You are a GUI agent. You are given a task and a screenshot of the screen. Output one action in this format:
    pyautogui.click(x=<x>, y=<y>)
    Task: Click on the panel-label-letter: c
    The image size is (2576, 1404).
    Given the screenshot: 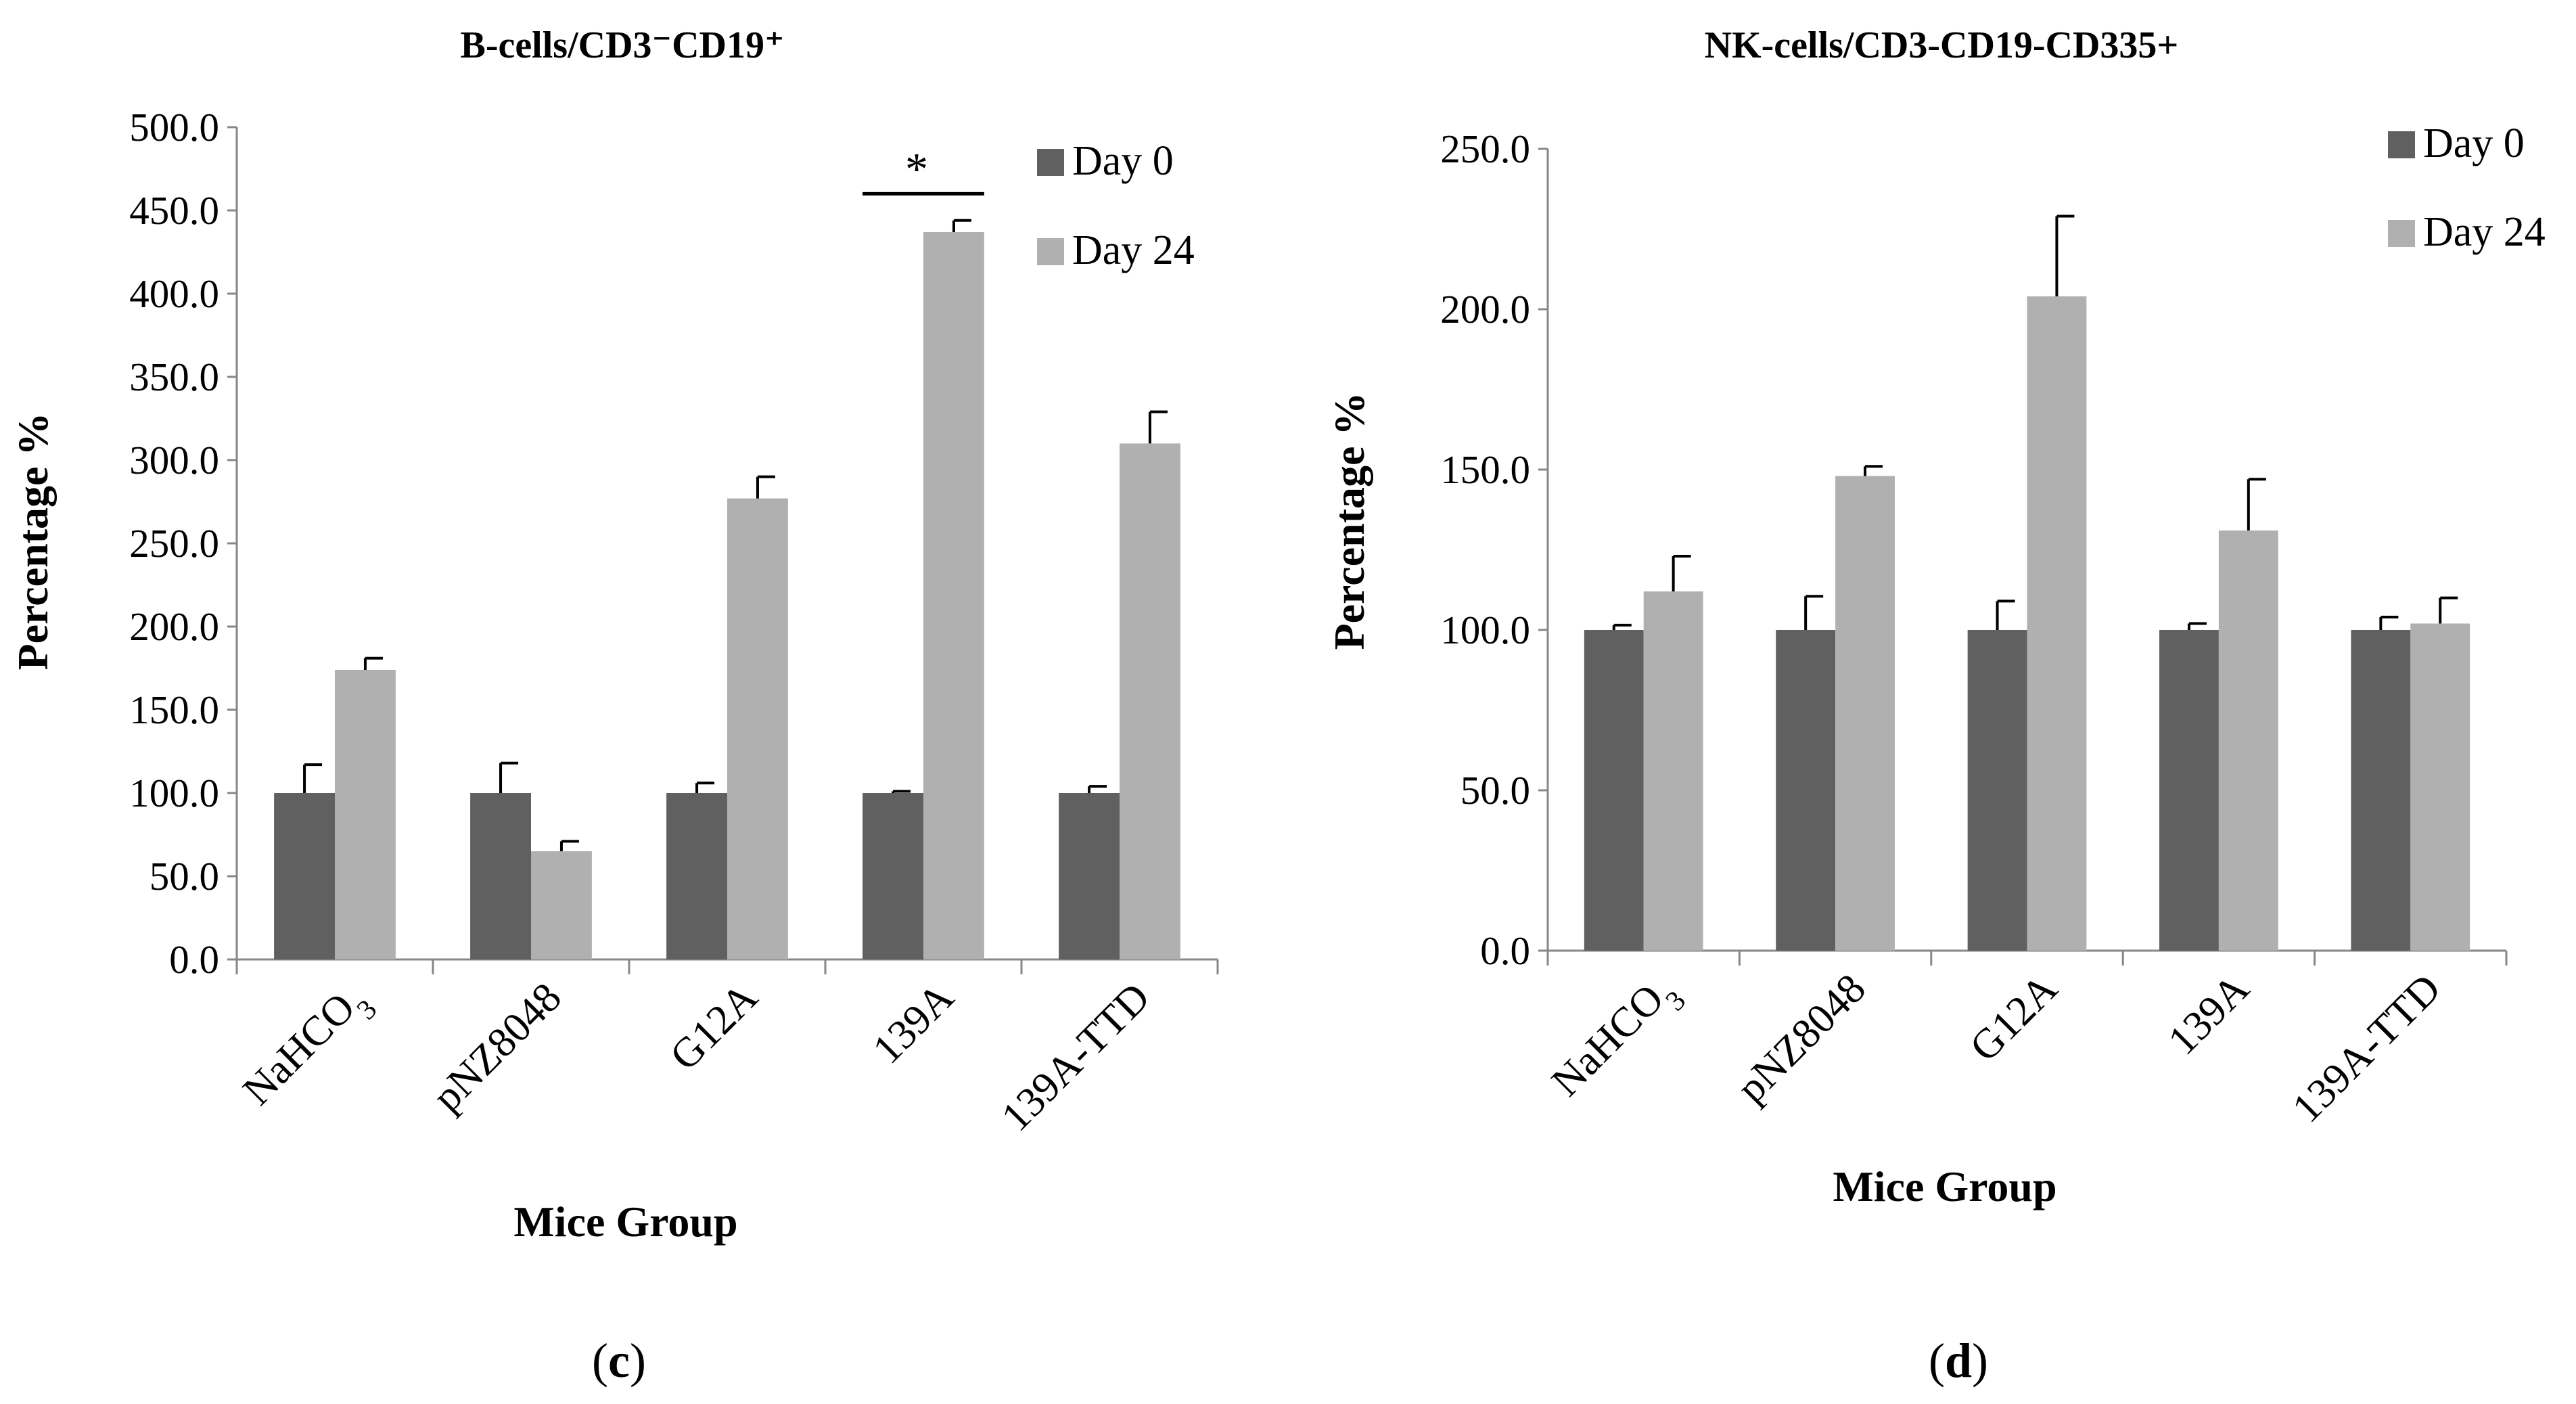 What is the action you would take?
    pyautogui.click(x=619, y=1361)
    